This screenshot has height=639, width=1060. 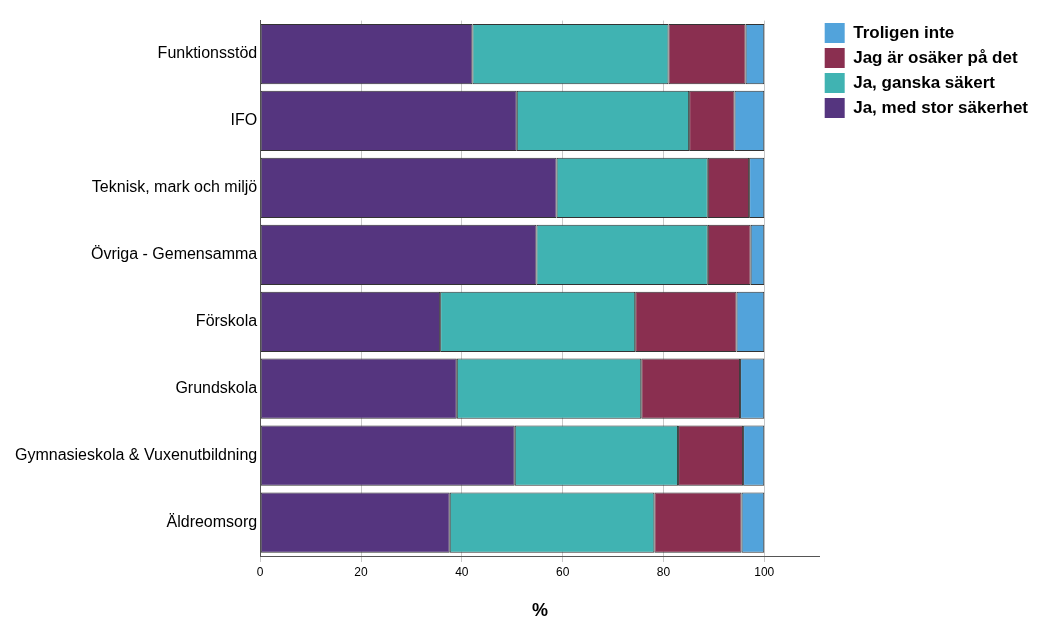 I want to click on y-tick-label: IFO, so click(x=244, y=120).